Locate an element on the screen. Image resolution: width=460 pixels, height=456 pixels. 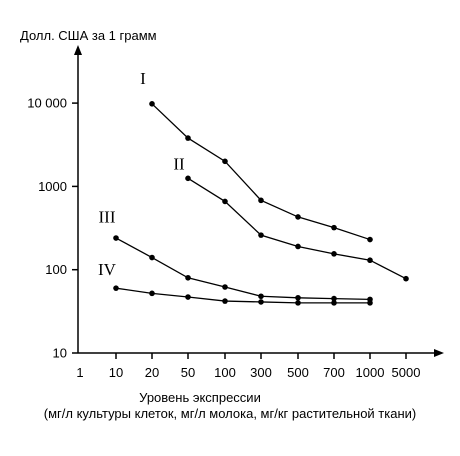
series-line-iii is located at coordinates (243, 269).